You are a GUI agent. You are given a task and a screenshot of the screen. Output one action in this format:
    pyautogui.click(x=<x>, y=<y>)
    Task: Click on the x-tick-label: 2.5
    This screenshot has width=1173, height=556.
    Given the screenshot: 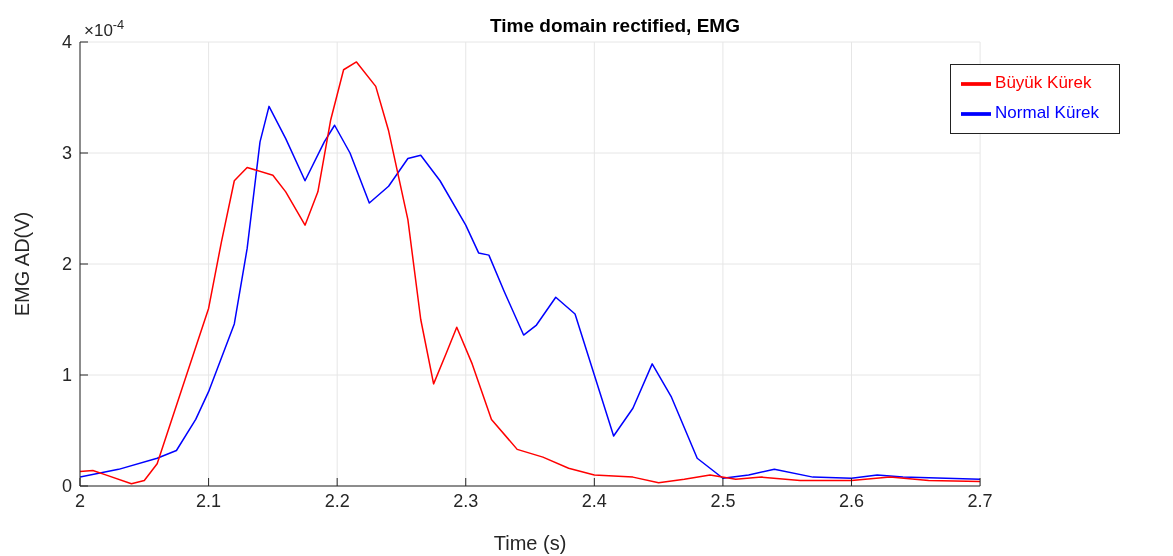 What is the action you would take?
    pyautogui.click(x=723, y=500)
    